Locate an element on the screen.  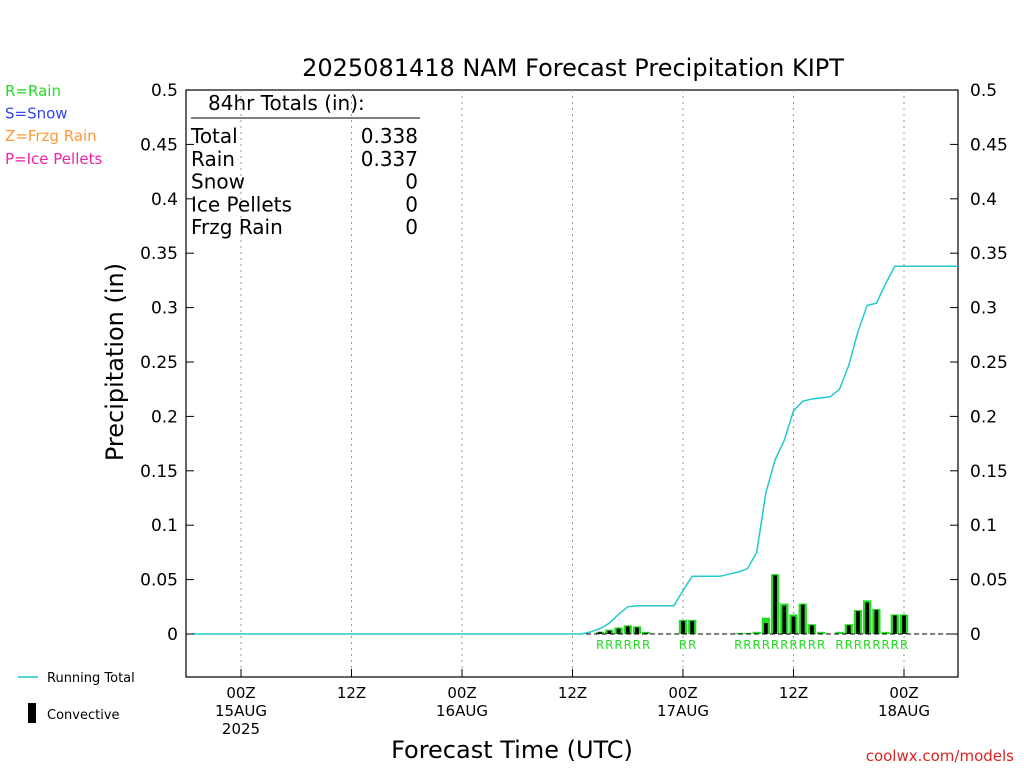
type-legend-item: Z=Frzg Rain is located at coordinates (51, 136).